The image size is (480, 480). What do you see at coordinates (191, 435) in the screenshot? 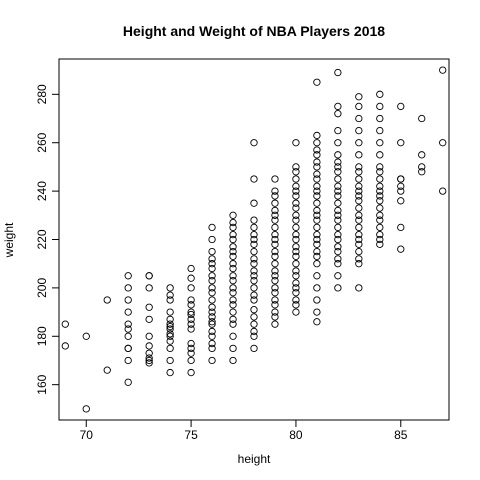
I see `x-tick-label: 75` at bounding box center [191, 435].